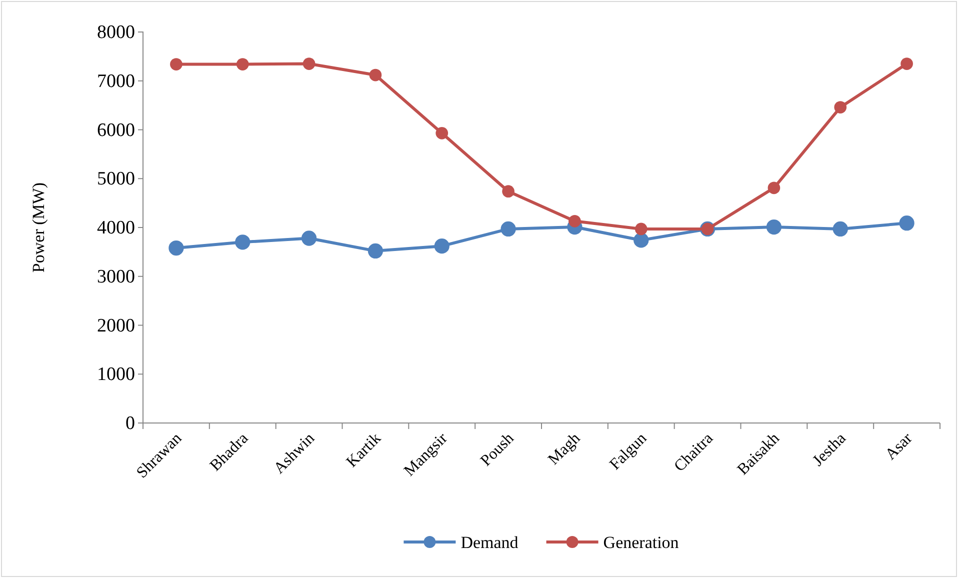  I want to click on y-tick-label: 1000, so click(116, 375).